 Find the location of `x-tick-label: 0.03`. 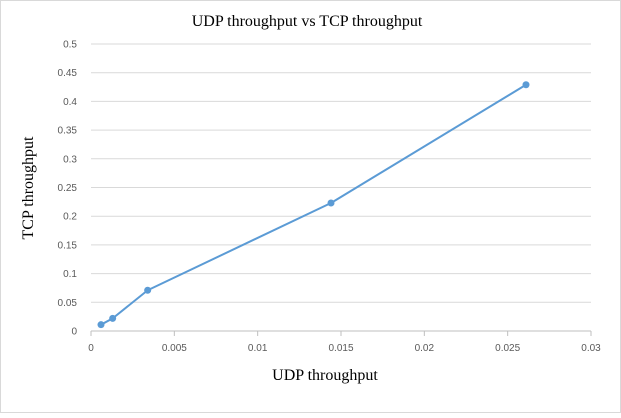

x-tick-label: 0.03 is located at coordinates (591, 348).